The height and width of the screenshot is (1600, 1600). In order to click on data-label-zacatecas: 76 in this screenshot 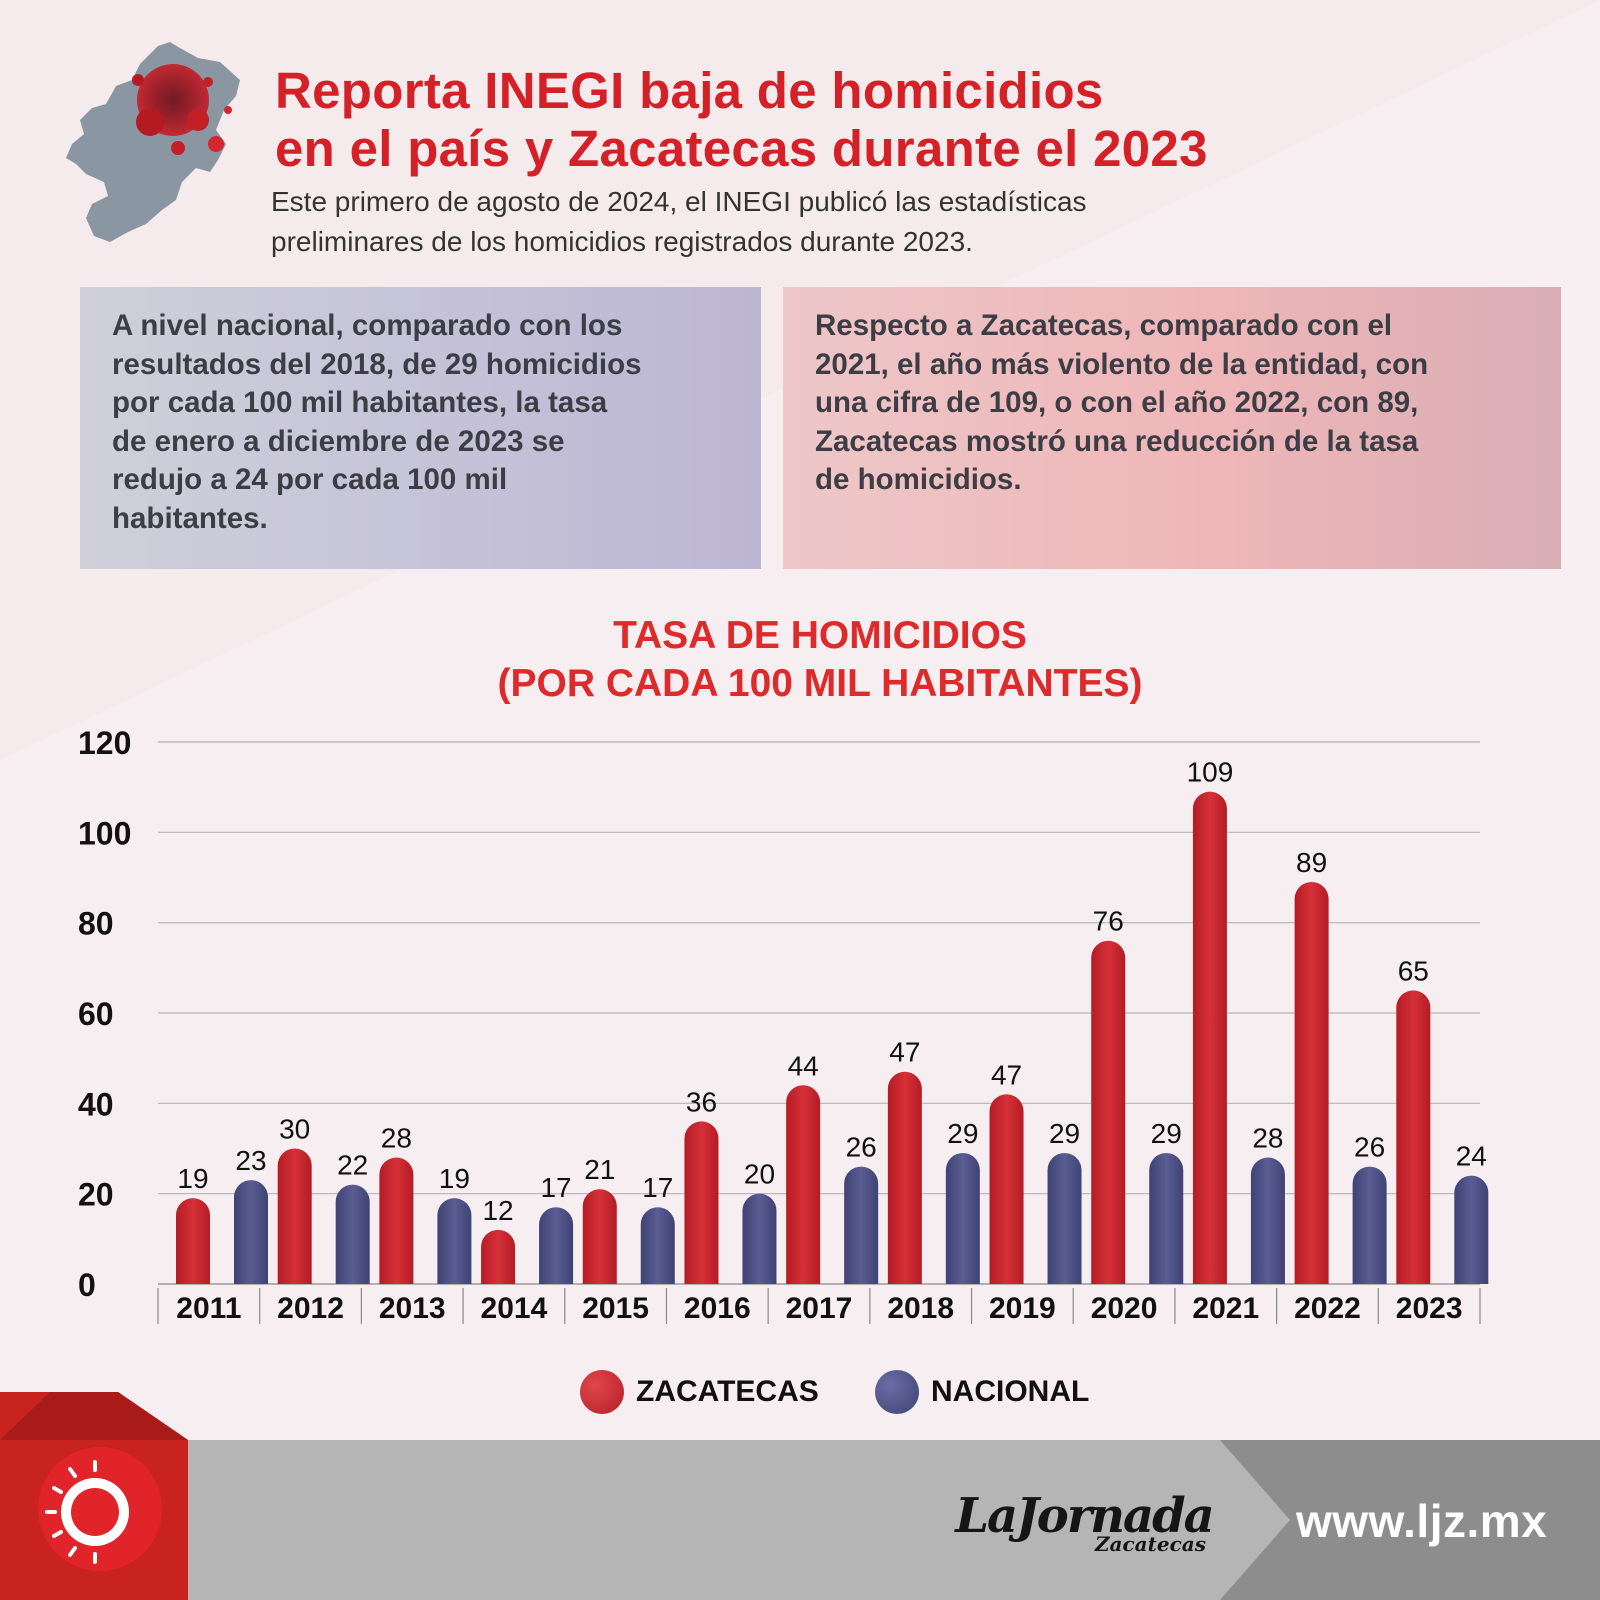, I will do `click(1108, 921)`.